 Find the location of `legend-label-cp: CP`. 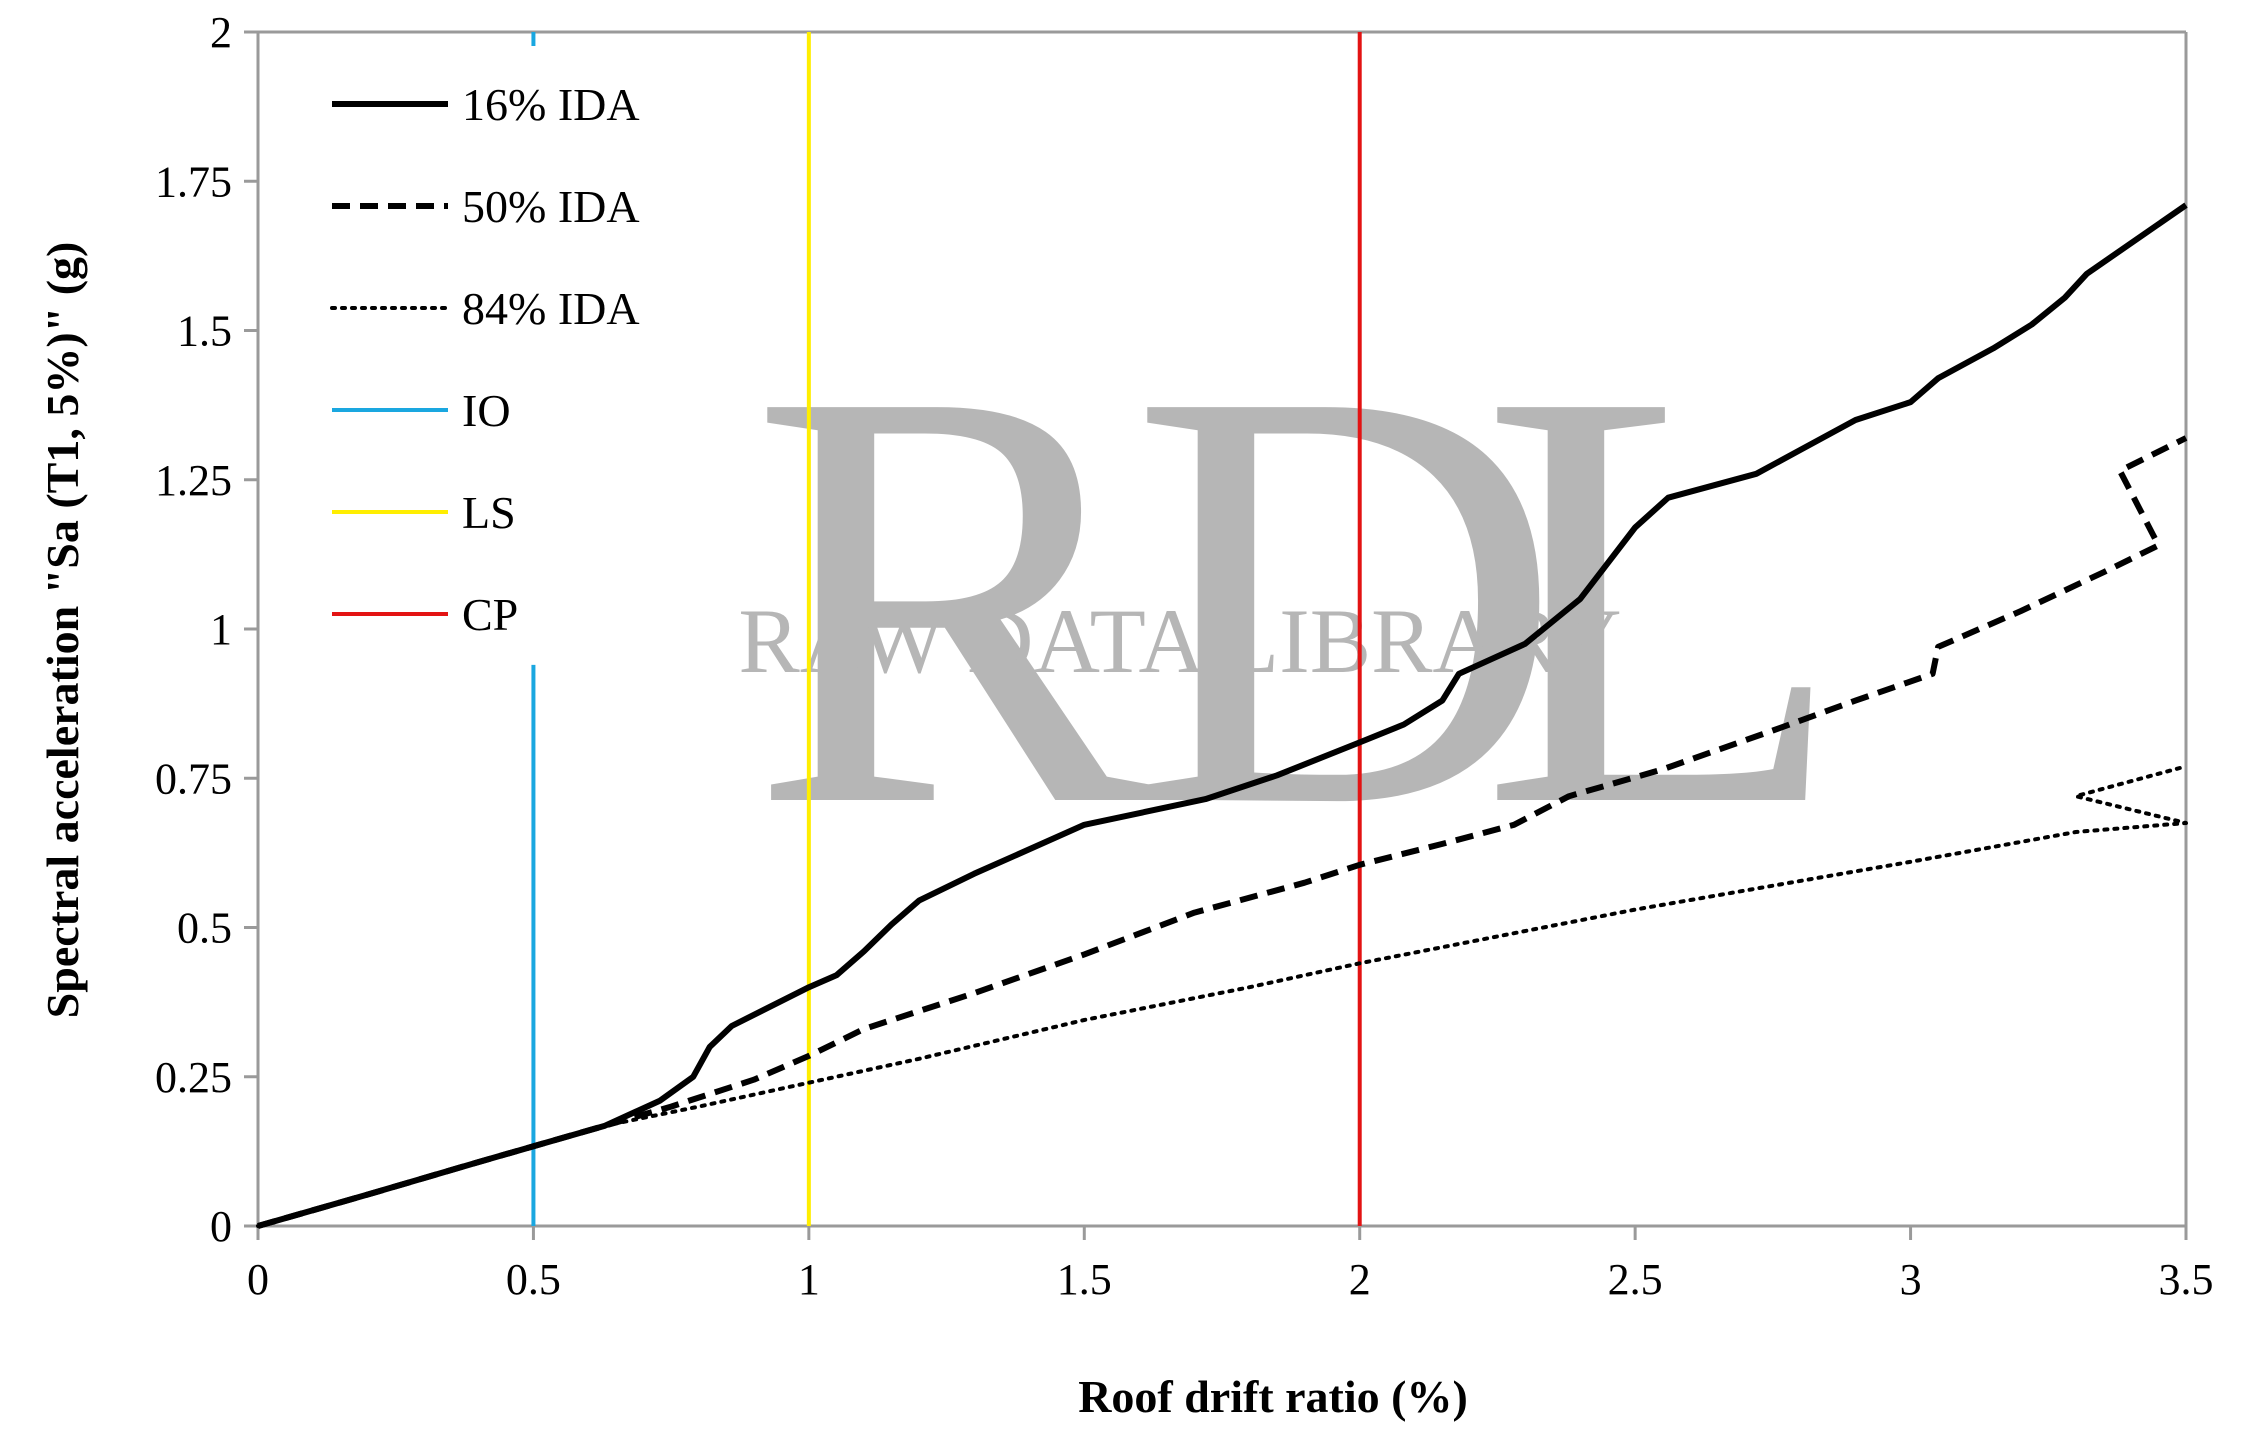

legend-label-cp: CP is located at coordinates (490, 614).